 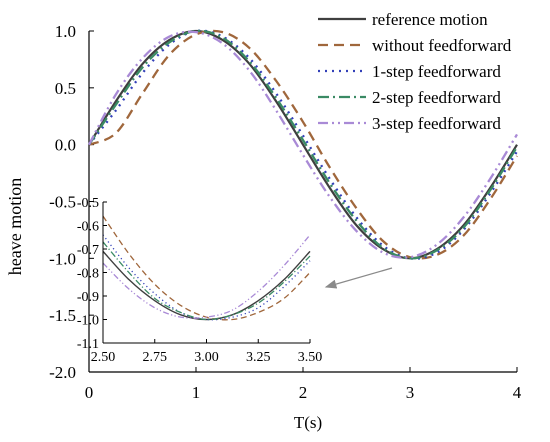 What do you see at coordinates (410, 392) in the screenshot?
I see `x-tick-label: 3` at bounding box center [410, 392].